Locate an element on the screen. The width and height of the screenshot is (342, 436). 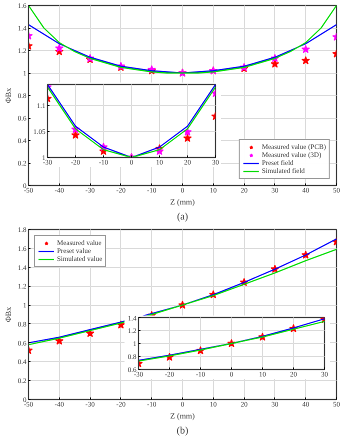
text: (a) is located at coordinates (182, 217).